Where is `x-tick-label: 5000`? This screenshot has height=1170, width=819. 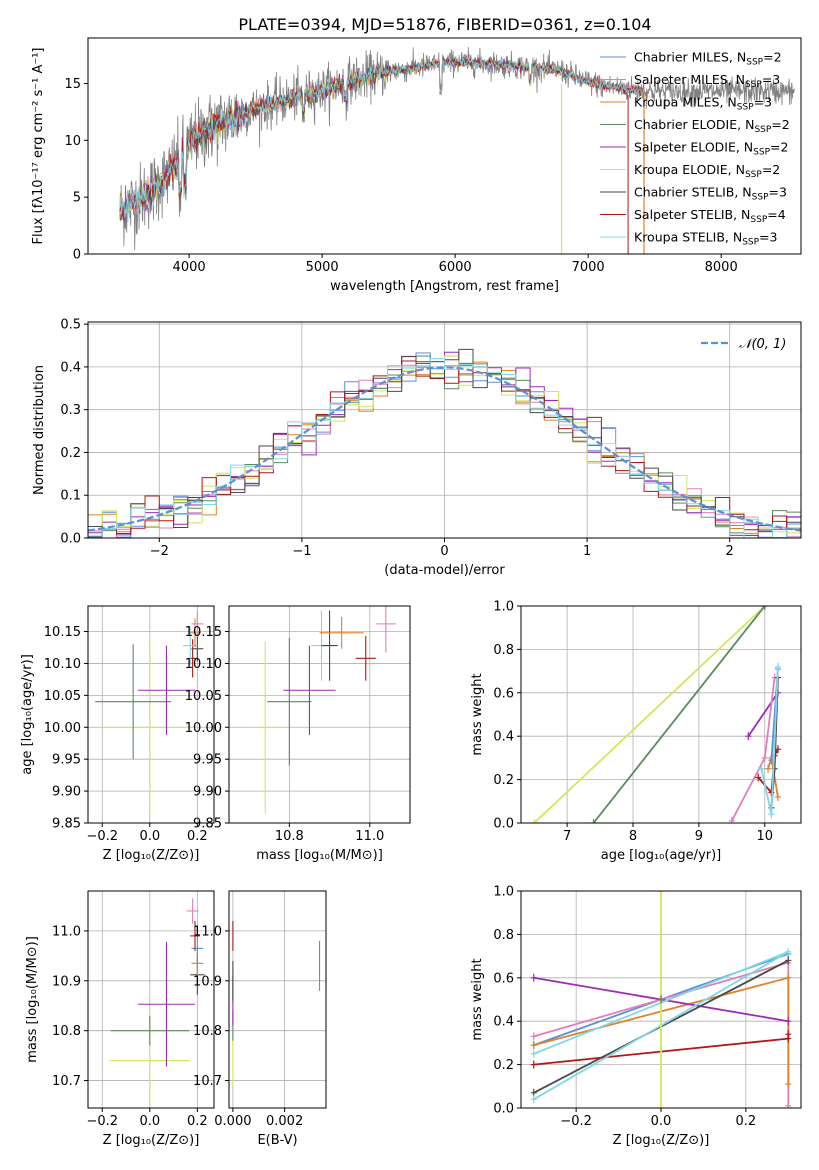
x-tick-label: 5000 is located at coordinates (322, 267).